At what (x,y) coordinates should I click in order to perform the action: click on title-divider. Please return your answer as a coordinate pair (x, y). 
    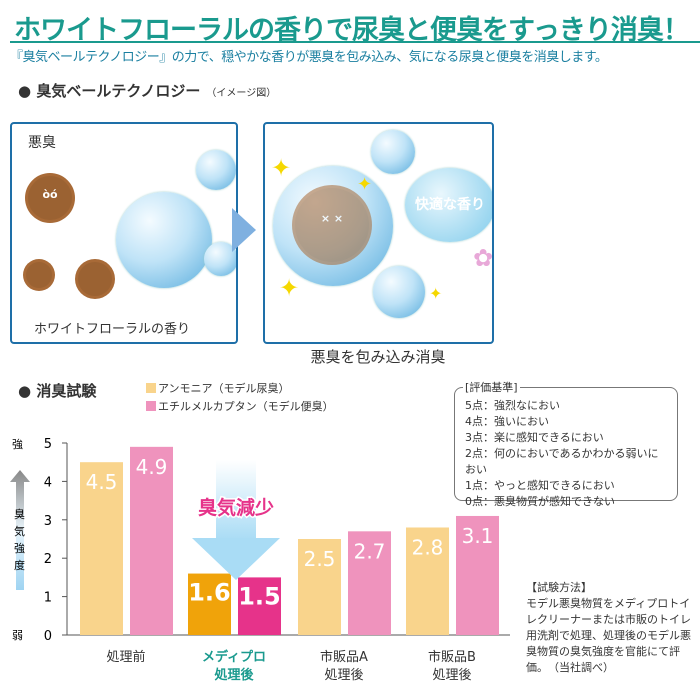
    Looking at the image, I should click on (355, 42).